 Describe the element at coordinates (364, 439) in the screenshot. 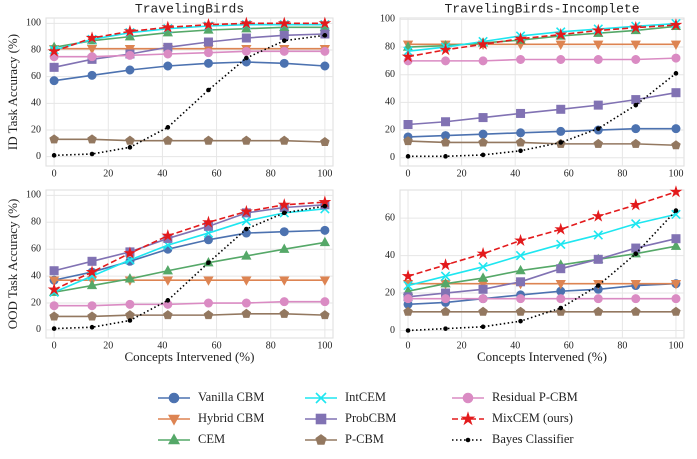

I see `legend-label: P-CBM` at that location.